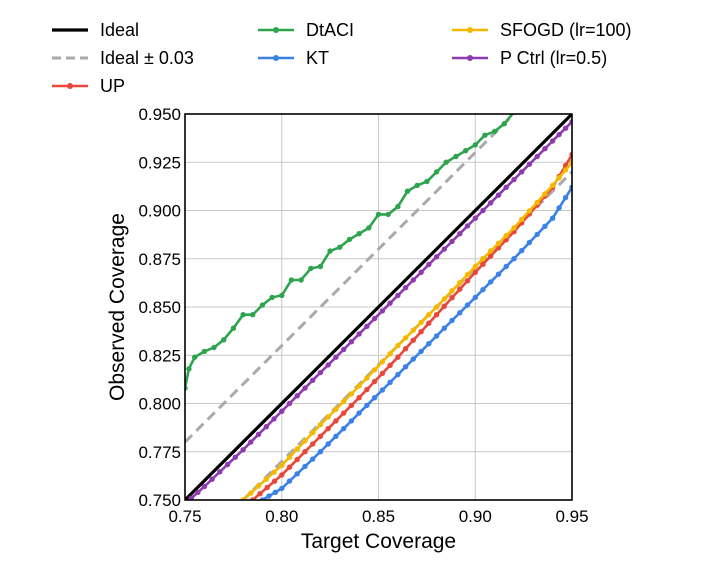  Describe the element at coordinates (330, 30) in the screenshot. I see `legend-label: DtACI` at that location.